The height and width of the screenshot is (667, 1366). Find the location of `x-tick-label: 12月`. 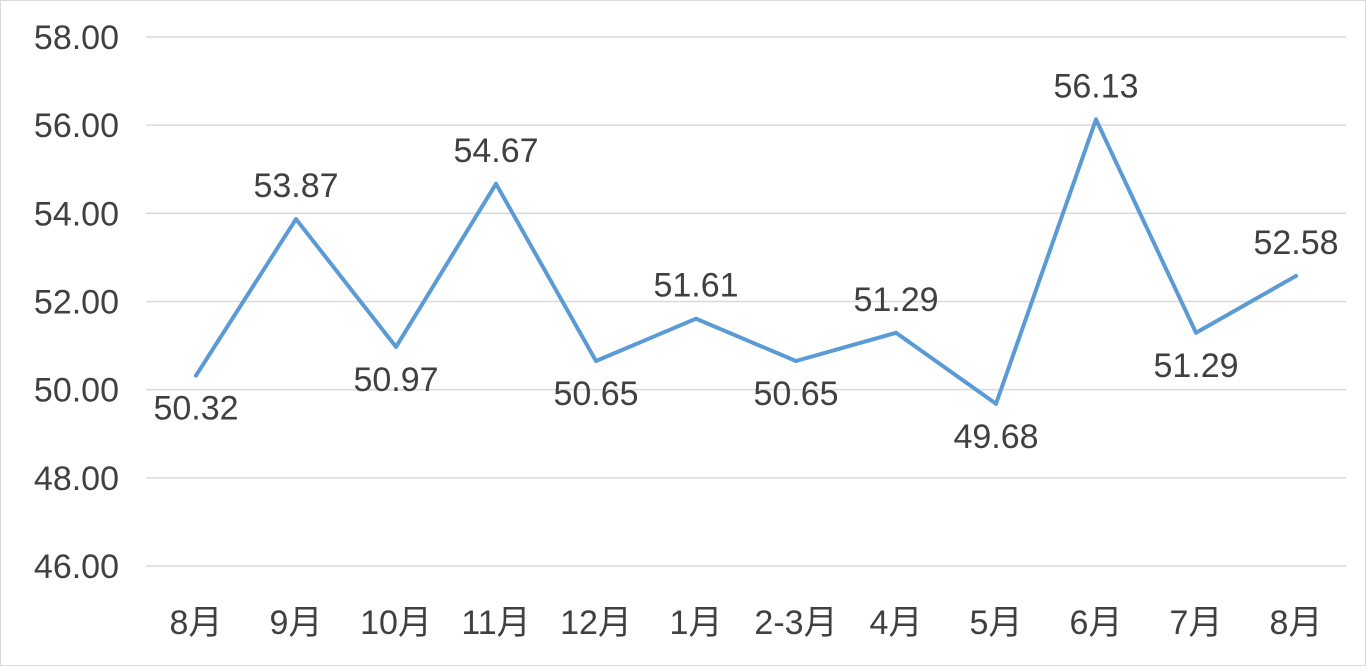

x-tick-label: 12月 is located at coordinates (596, 623).